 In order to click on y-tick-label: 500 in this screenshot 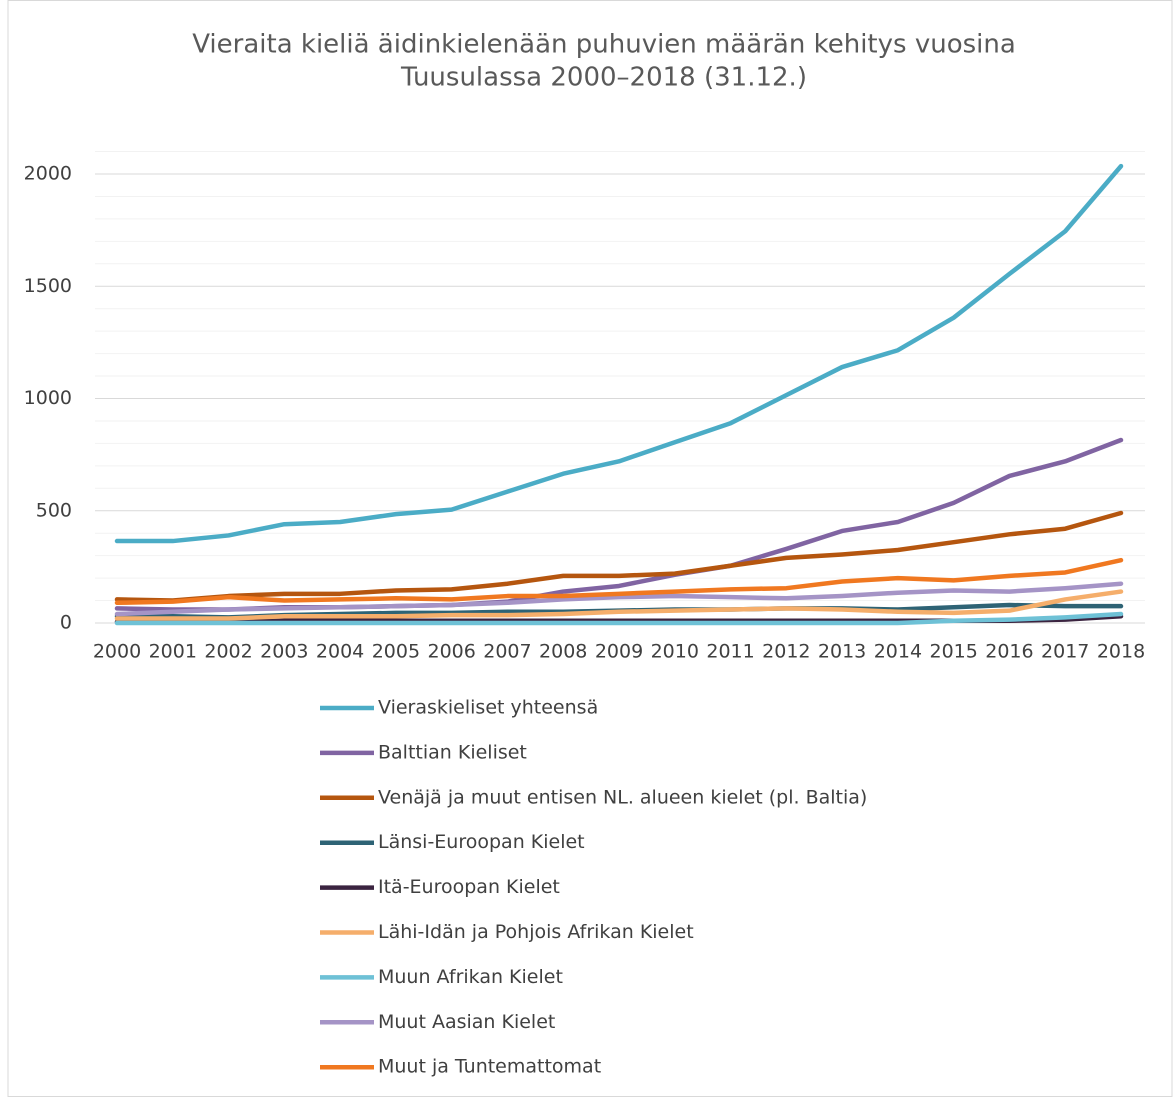, I will do `click(54, 510)`.